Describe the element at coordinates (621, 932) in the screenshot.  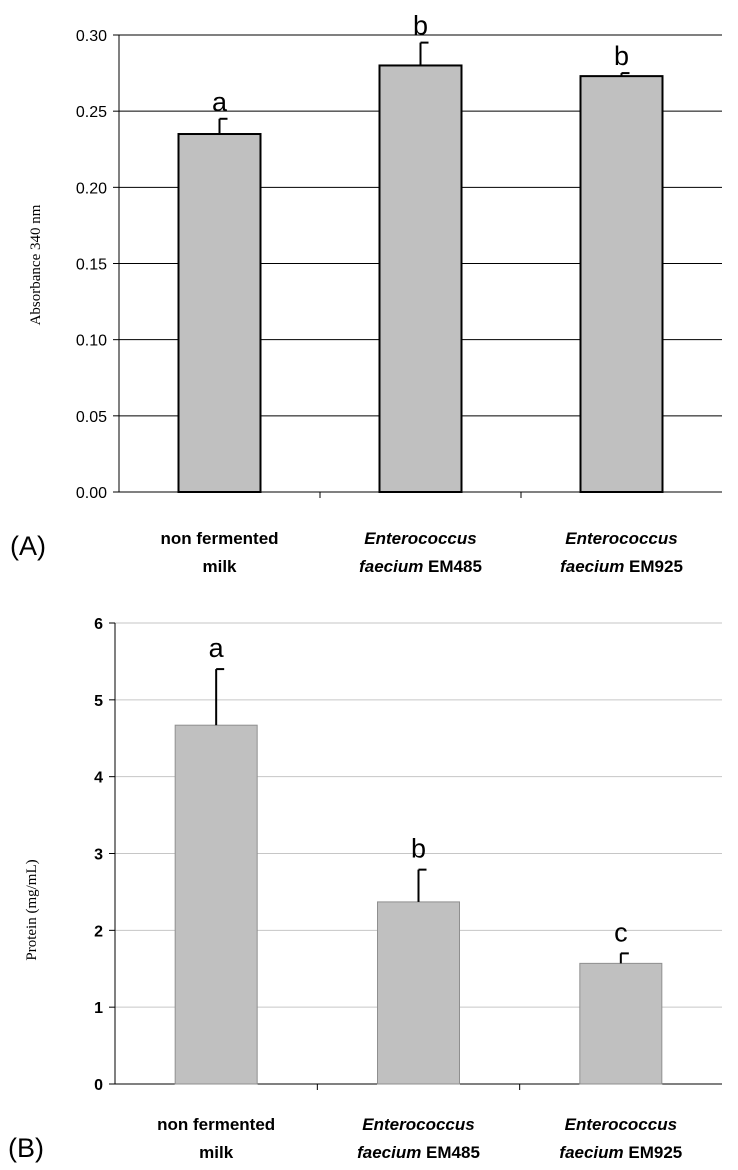
I see `significance-letter: c` at that location.